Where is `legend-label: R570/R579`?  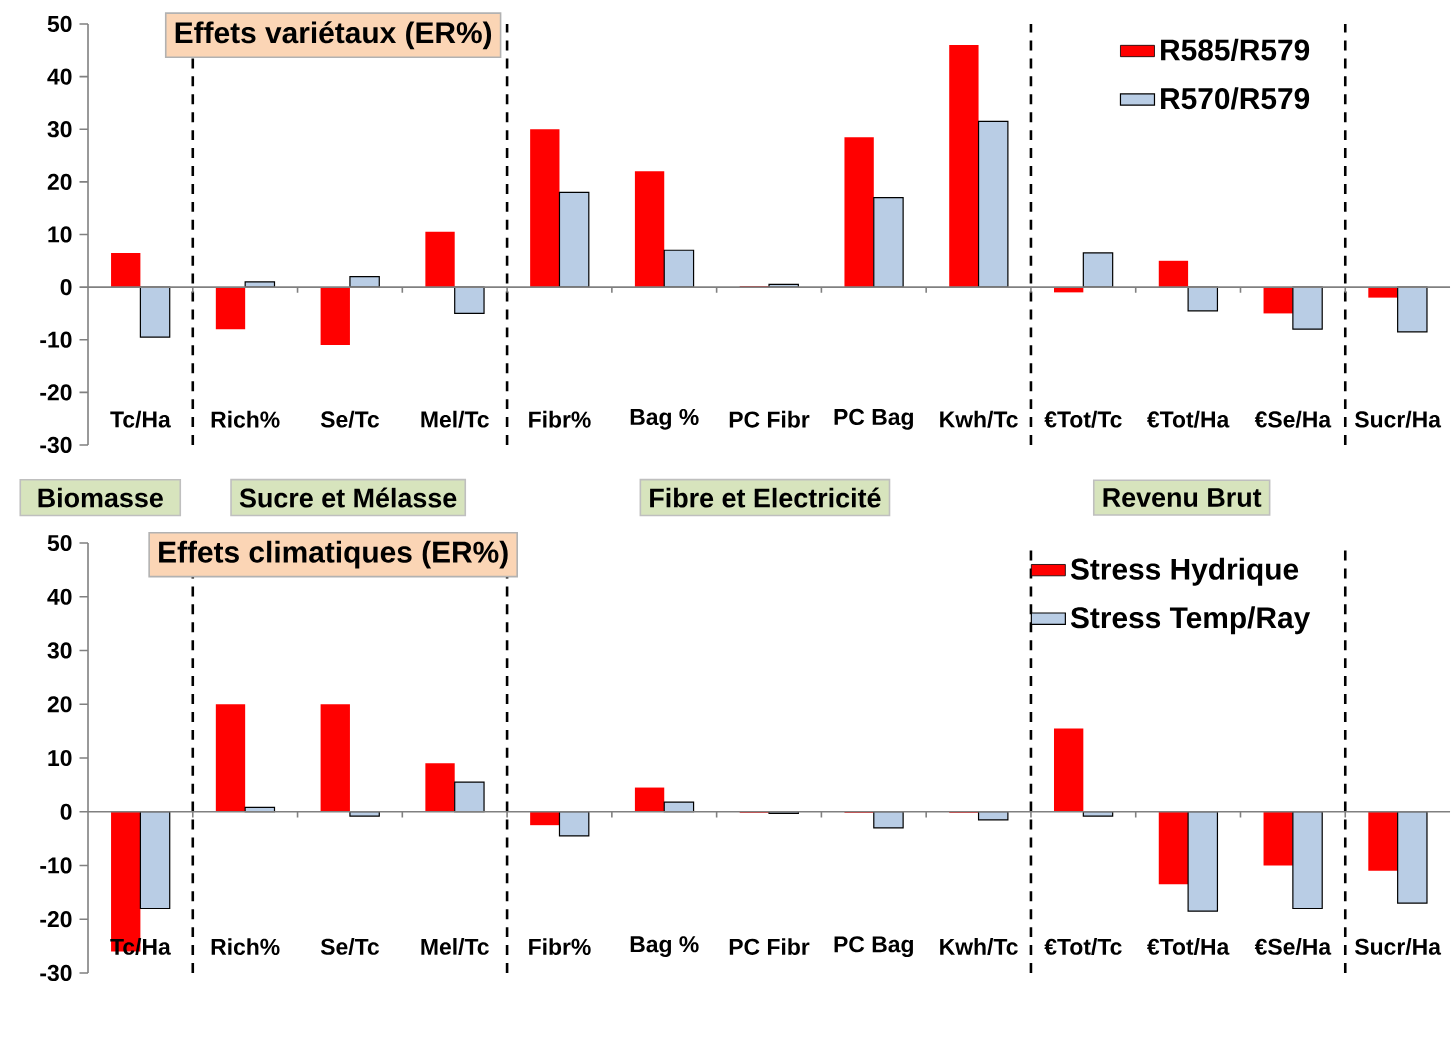 legend-label: R570/R579 is located at coordinates (1235, 98).